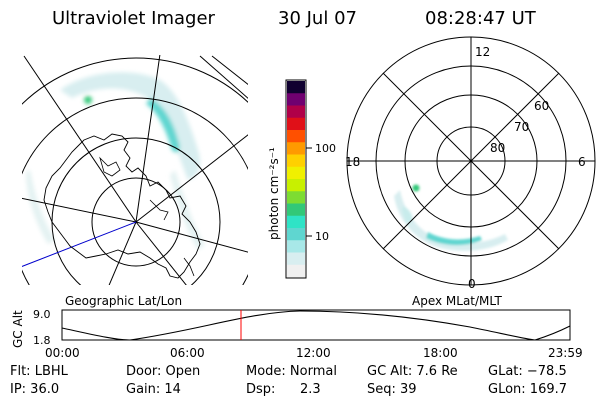 The height and width of the screenshot is (400, 600). Describe the element at coordinates (153, 389) in the screenshot. I see `info-gain: Gain: 14` at that location.